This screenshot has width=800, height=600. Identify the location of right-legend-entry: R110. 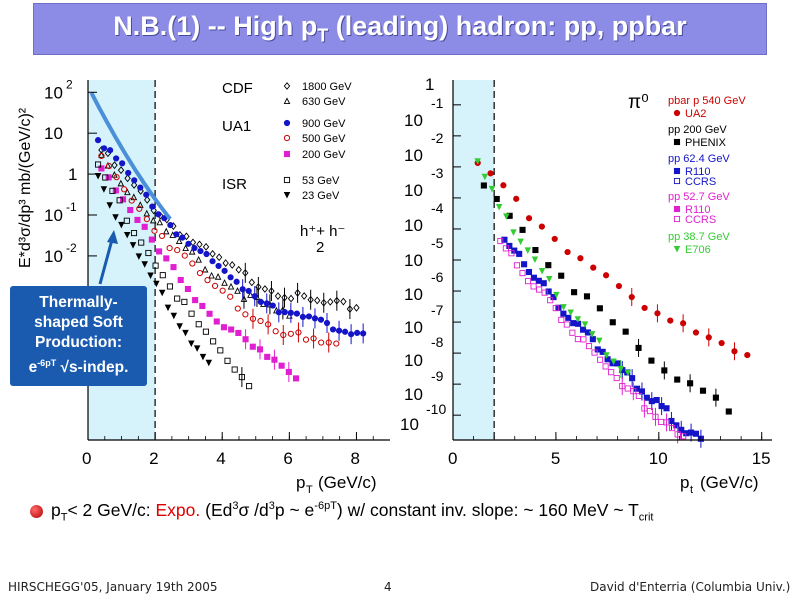
(697, 210).